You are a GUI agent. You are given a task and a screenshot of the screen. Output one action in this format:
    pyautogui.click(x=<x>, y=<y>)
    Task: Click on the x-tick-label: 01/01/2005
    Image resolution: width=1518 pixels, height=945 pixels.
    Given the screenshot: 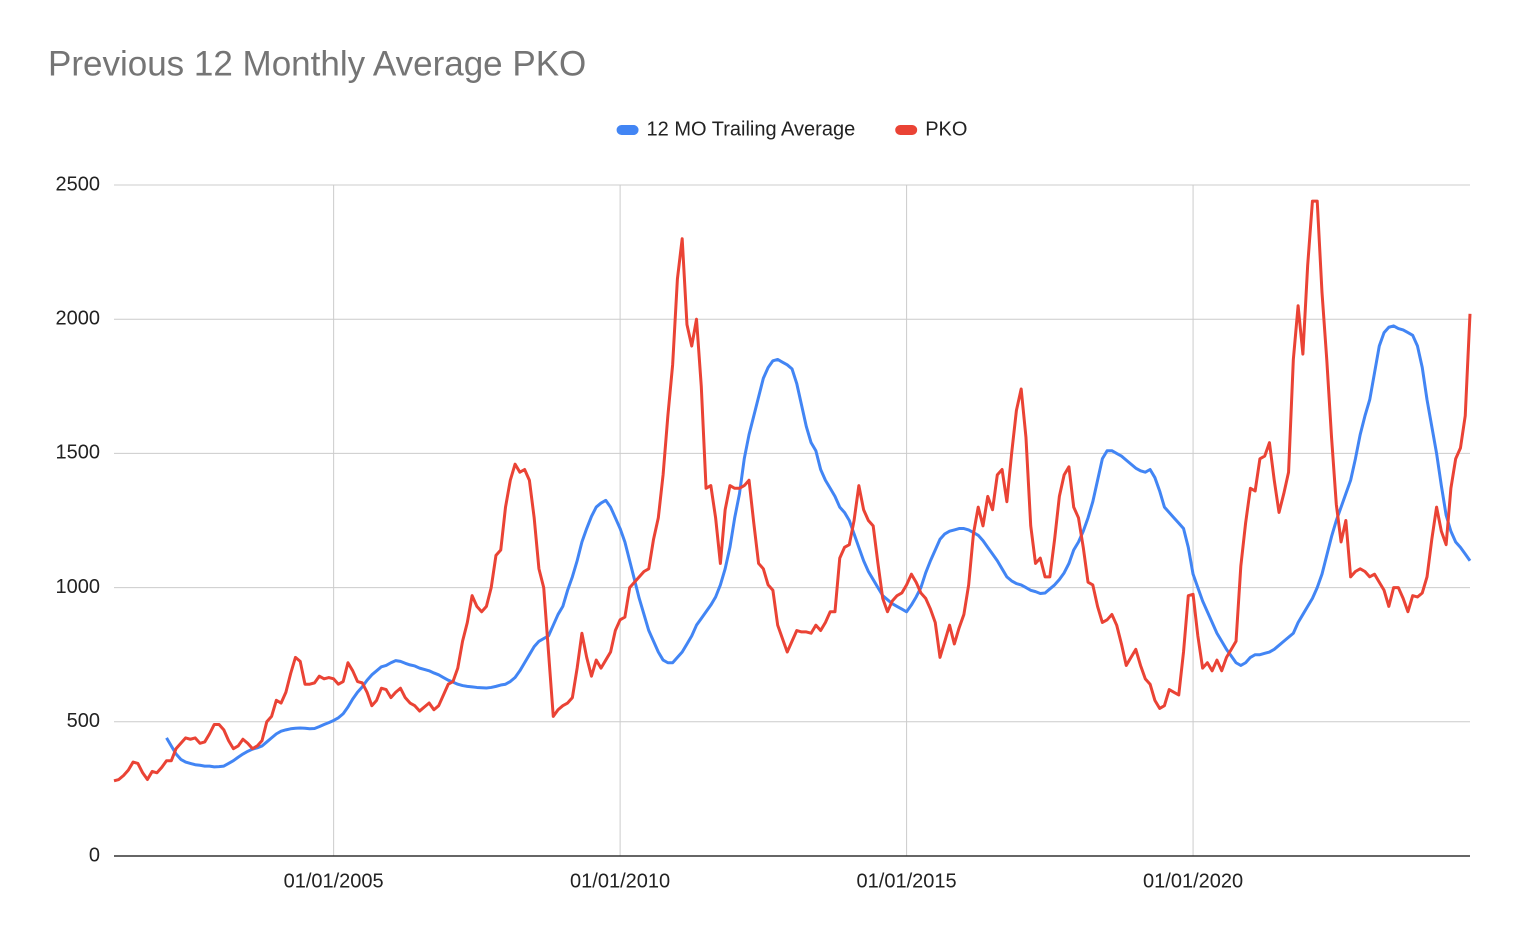 What is the action you would take?
    pyautogui.click(x=334, y=881)
    